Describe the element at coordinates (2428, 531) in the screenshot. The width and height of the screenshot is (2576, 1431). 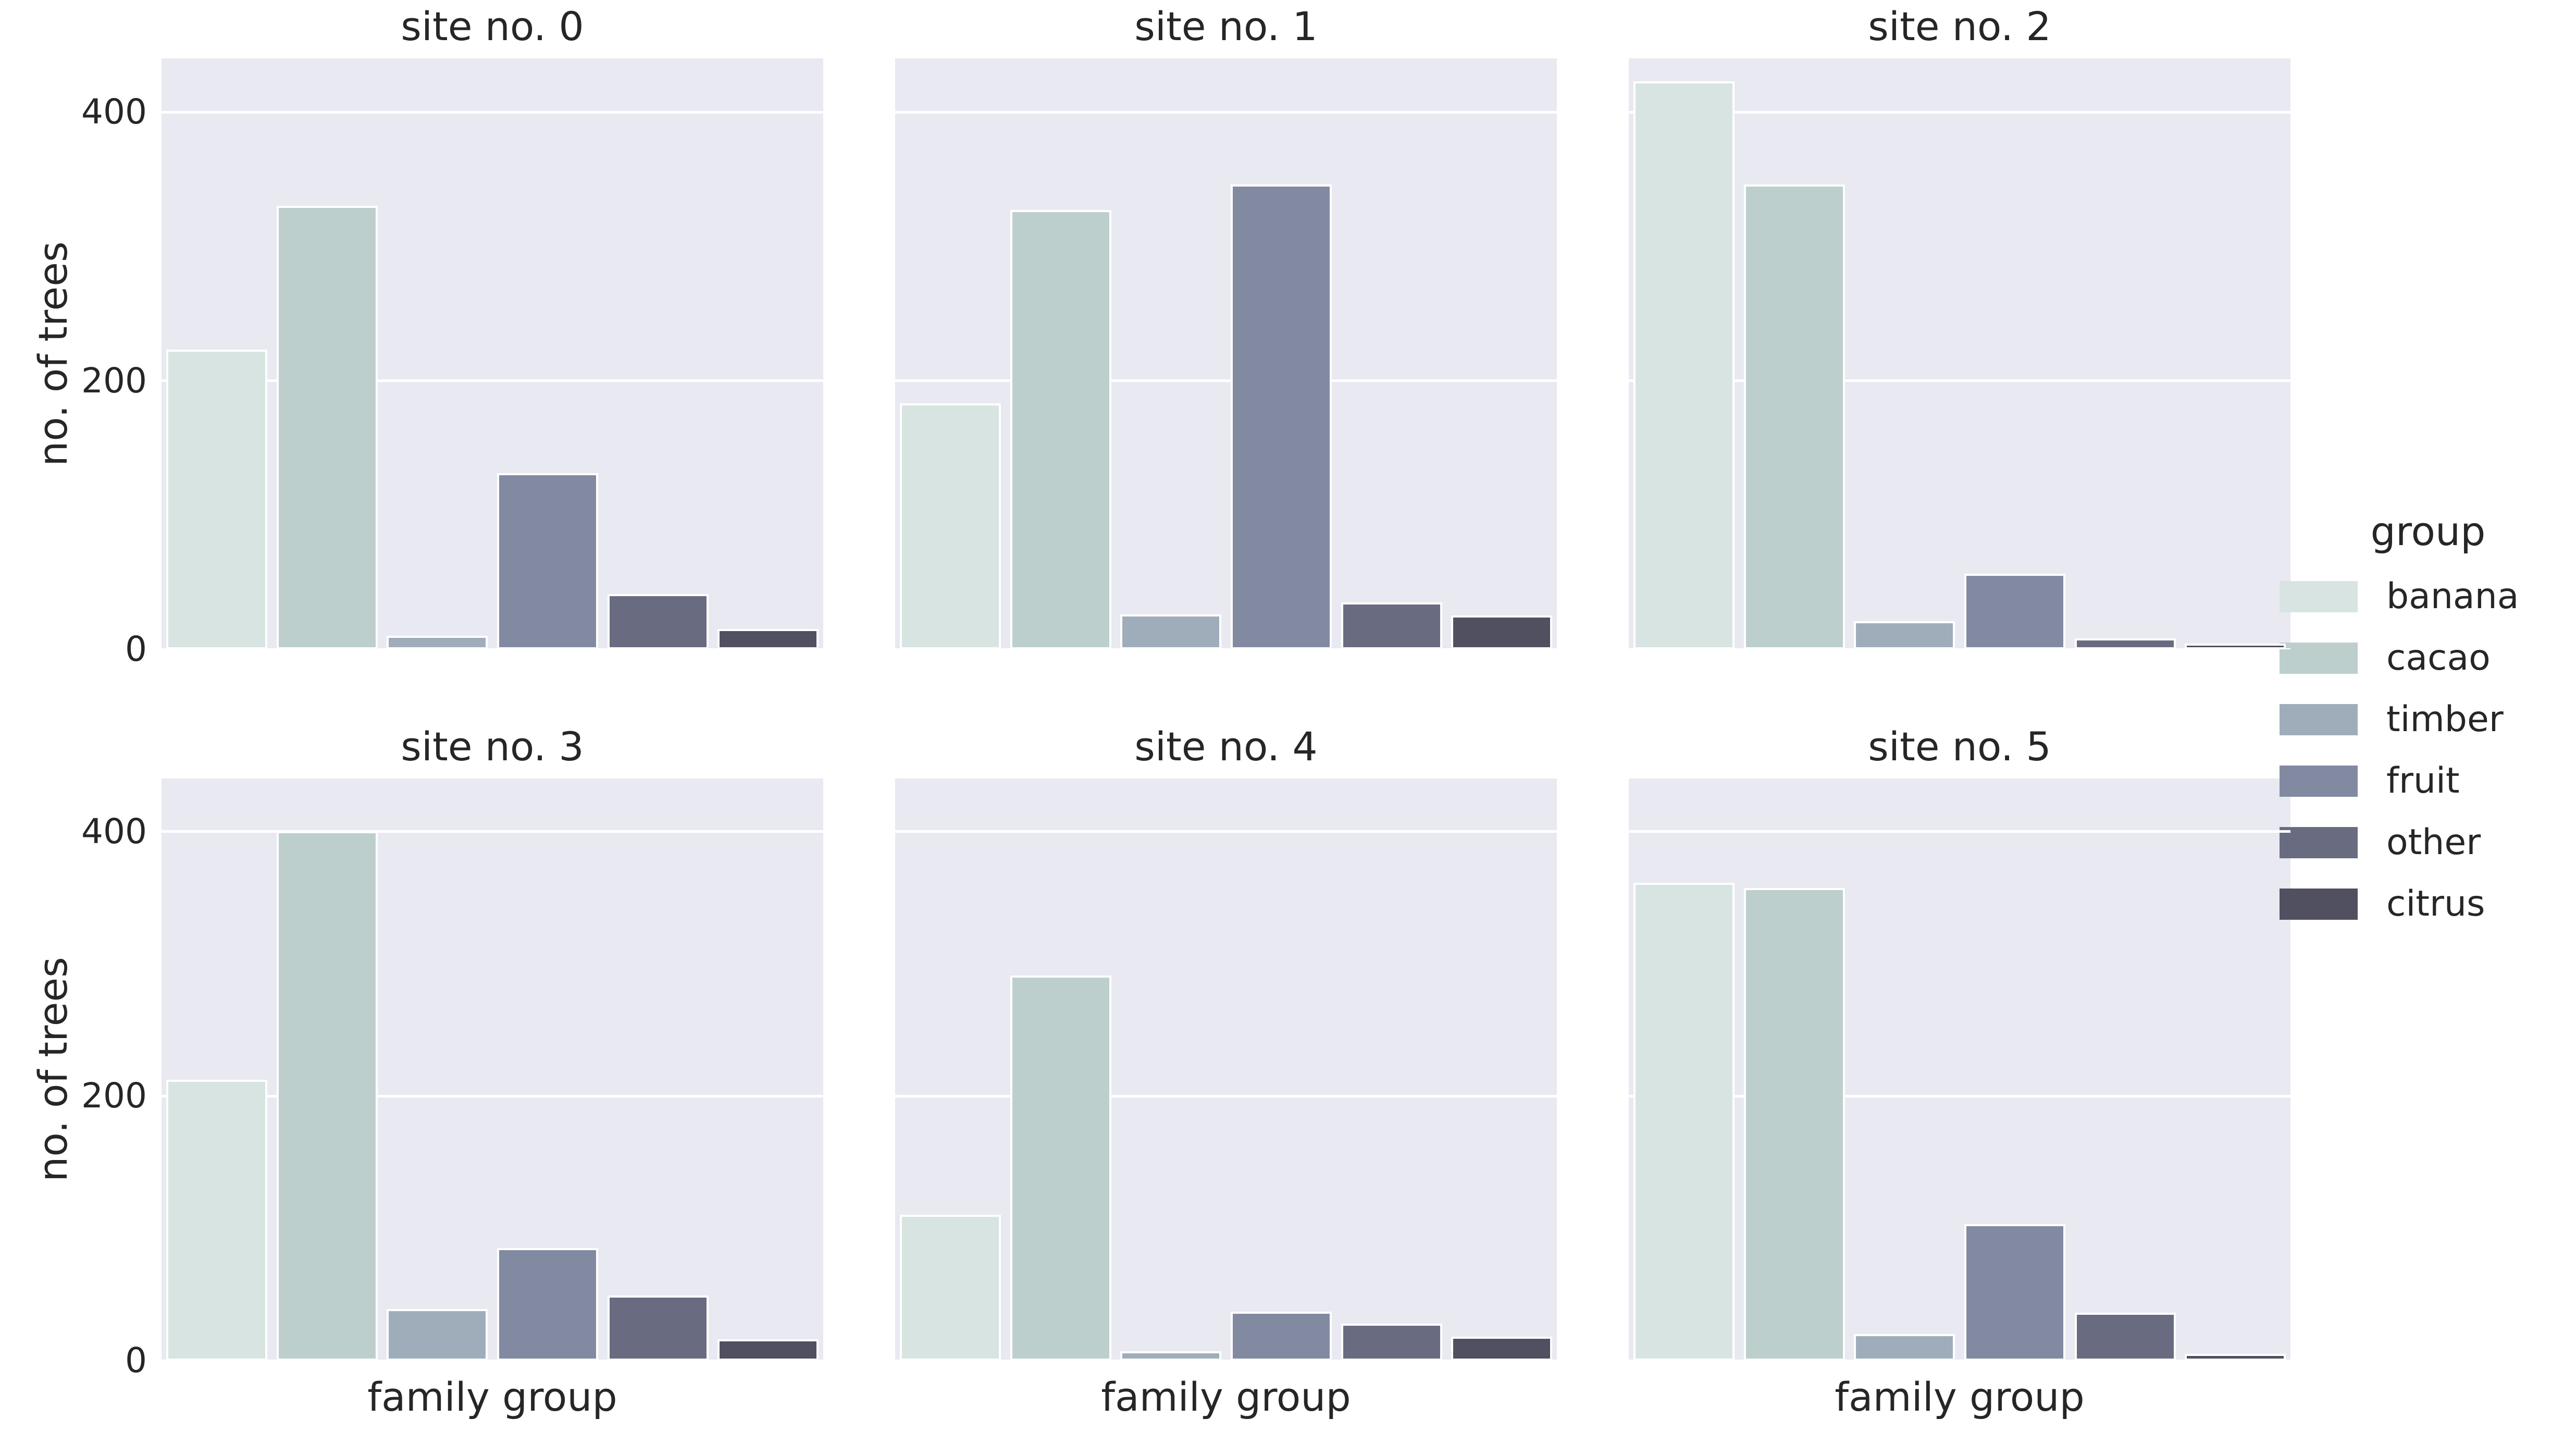
I see `legend-title: group` at that location.